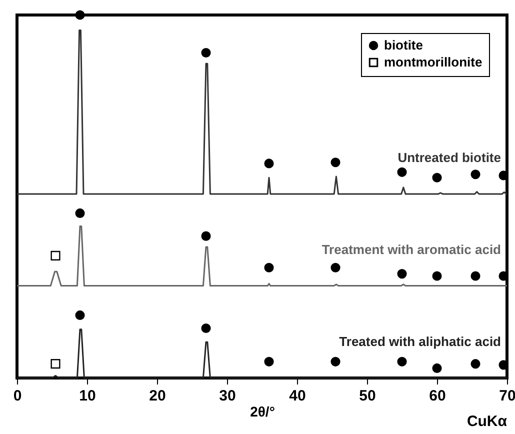  I want to click on x-tick-label: 50, so click(367, 396).